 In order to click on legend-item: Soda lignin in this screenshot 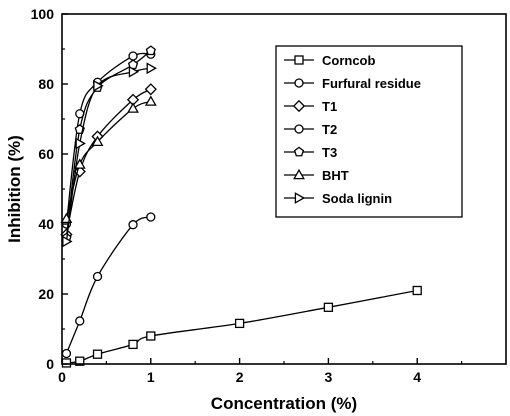, I will do `click(338, 198)`.